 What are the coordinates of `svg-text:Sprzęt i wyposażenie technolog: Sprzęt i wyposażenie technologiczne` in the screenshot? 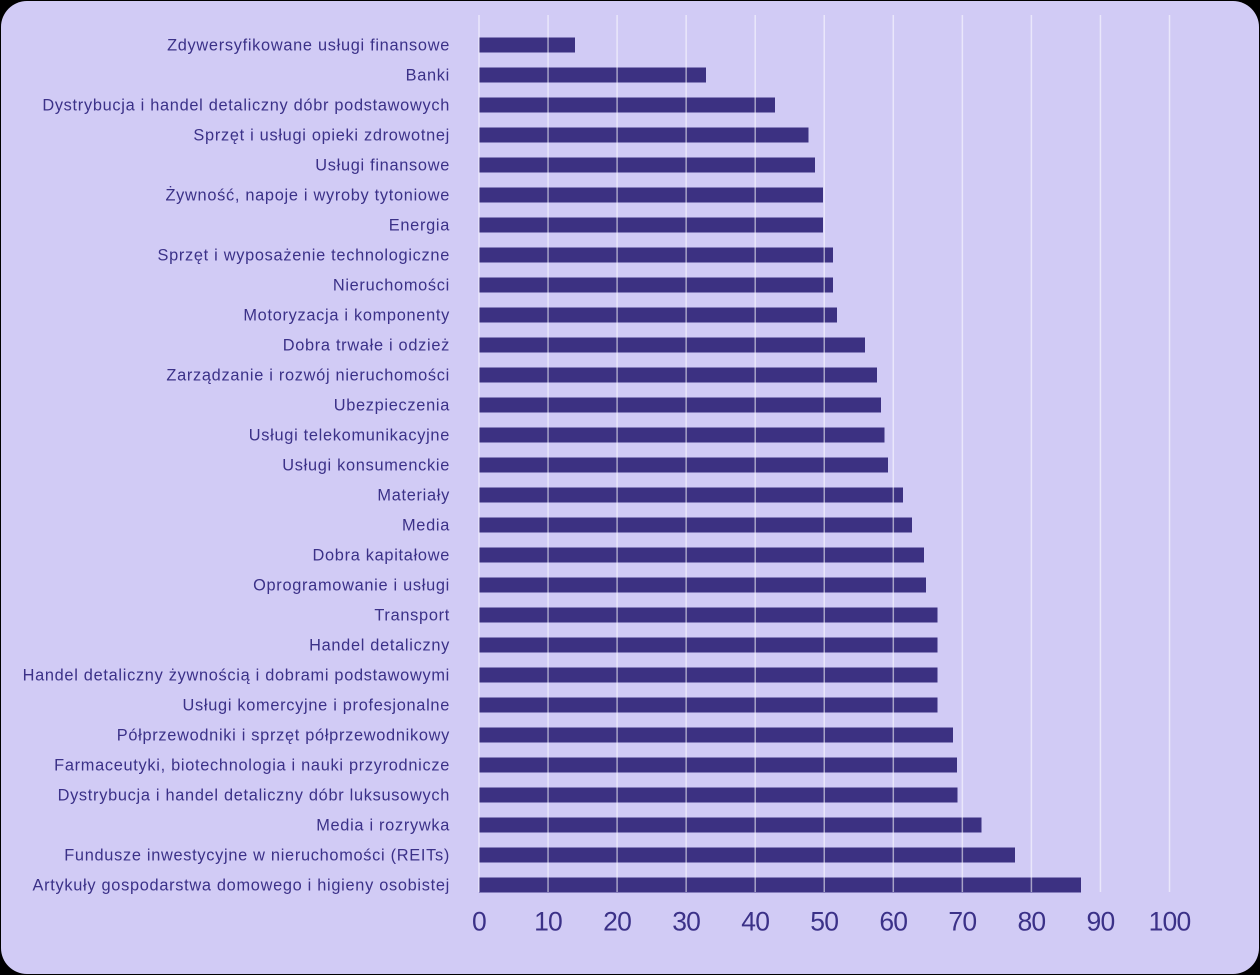 It's located at (303, 256).